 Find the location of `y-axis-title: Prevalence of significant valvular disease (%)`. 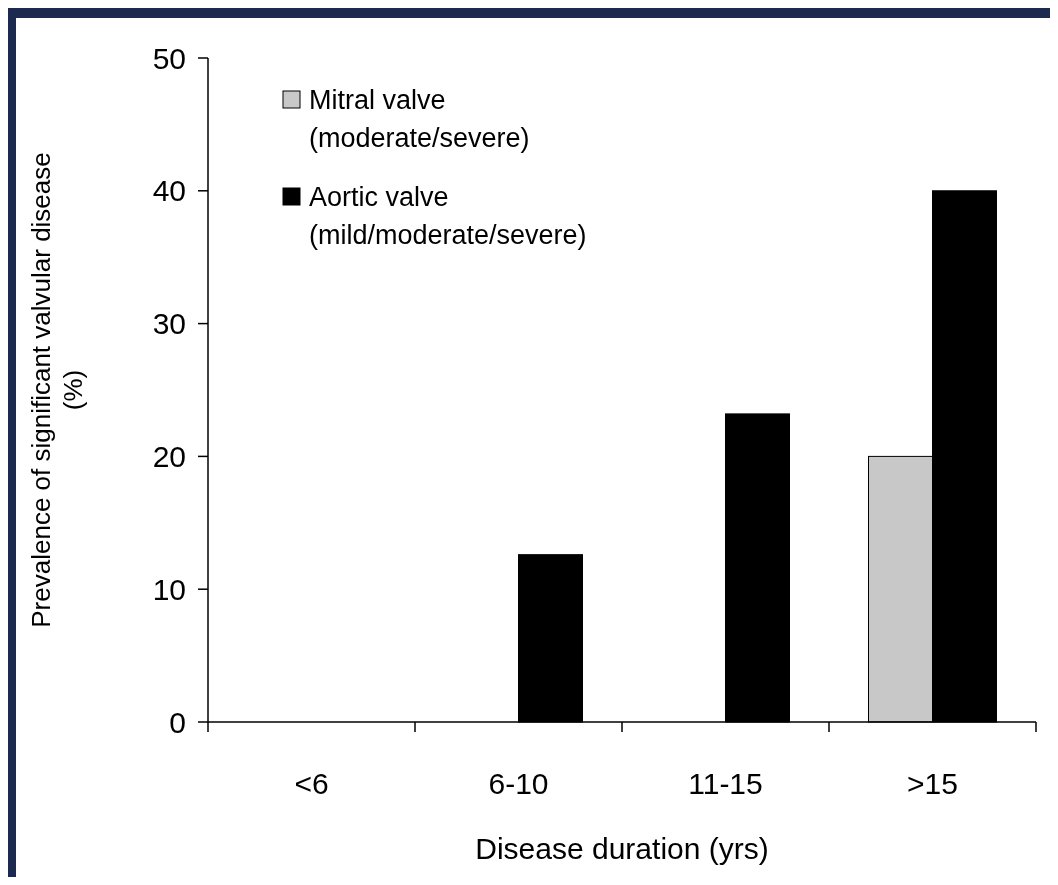

y-axis-title: Prevalence of significant valvular disease (%) is located at coordinates (57, 390).